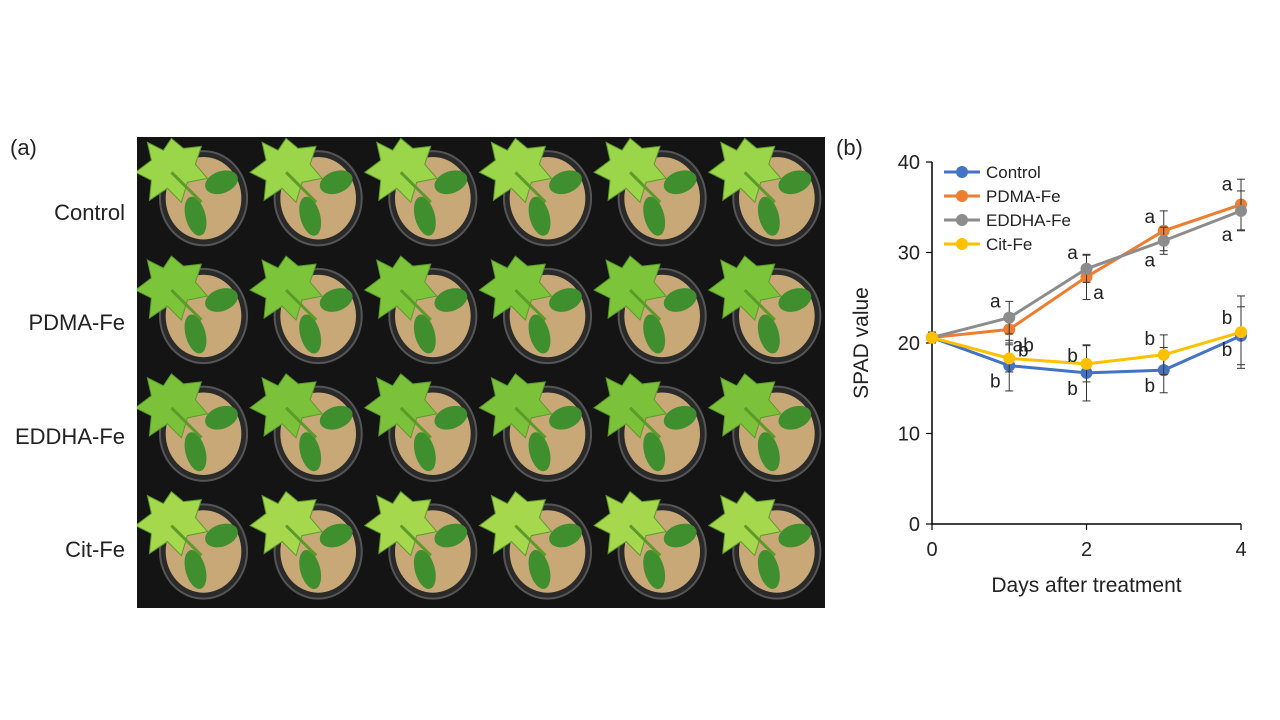 Image resolution: width=1280 pixels, height=720 pixels. Describe the element at coordinates (1240, 550) in the screenshot. I see `x-tick-label: 4` at that location.